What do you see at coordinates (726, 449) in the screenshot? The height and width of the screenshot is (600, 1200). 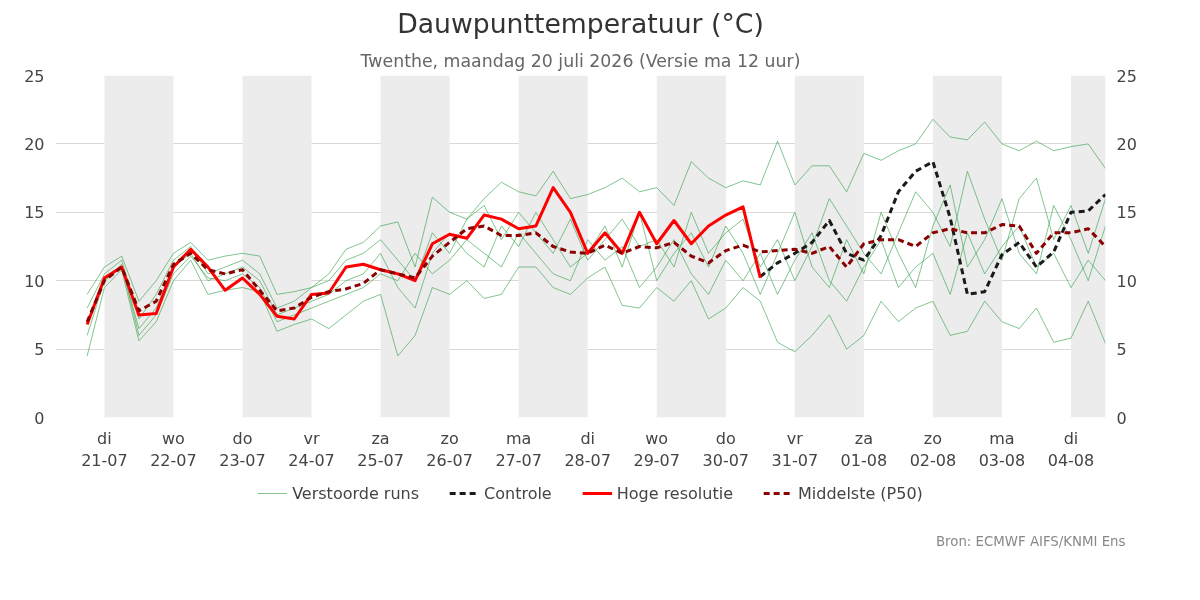 I see `x-tick-label: do 30-07` at bounding box center [726, 449].